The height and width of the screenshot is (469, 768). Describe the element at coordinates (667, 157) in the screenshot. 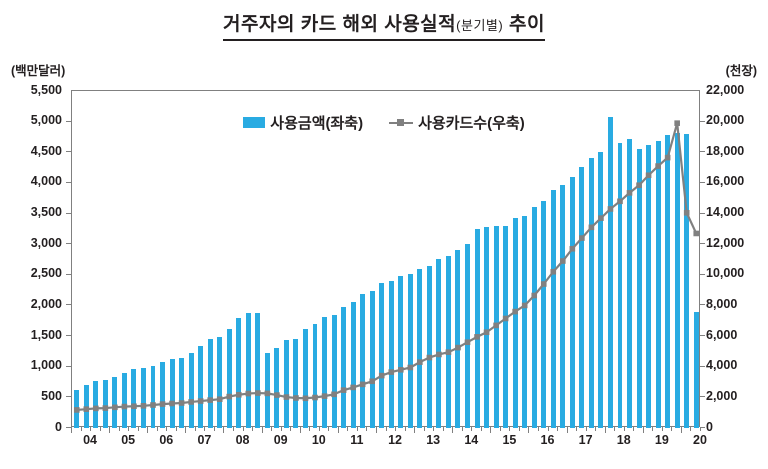

I see `line-marker-19Q3` at that location.